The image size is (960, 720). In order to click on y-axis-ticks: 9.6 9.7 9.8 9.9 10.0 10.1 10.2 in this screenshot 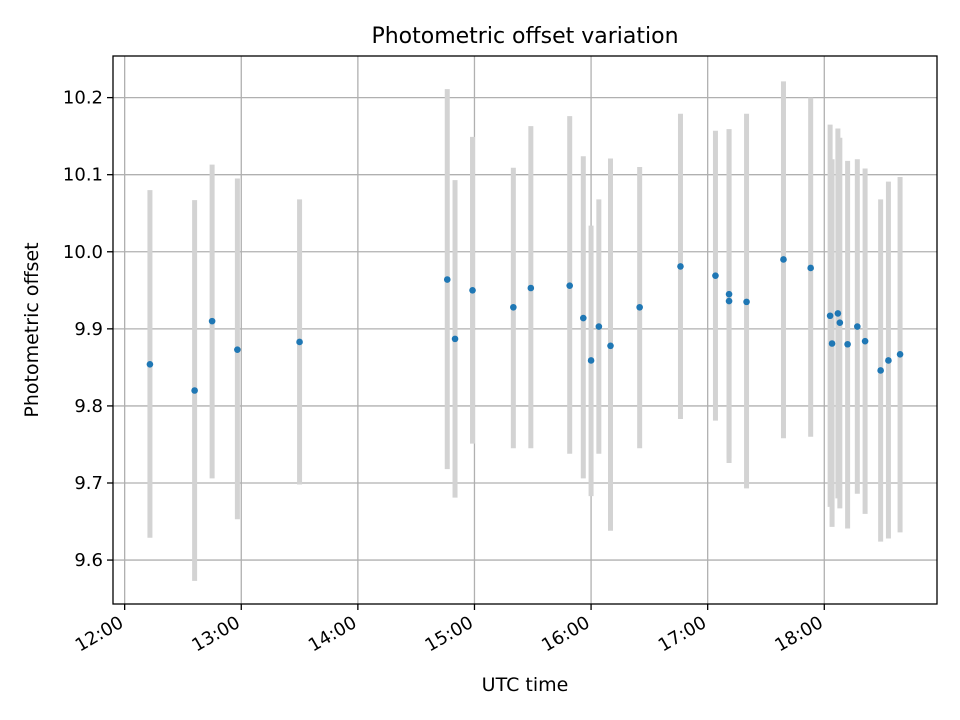, I will do `click(88, 329)`.